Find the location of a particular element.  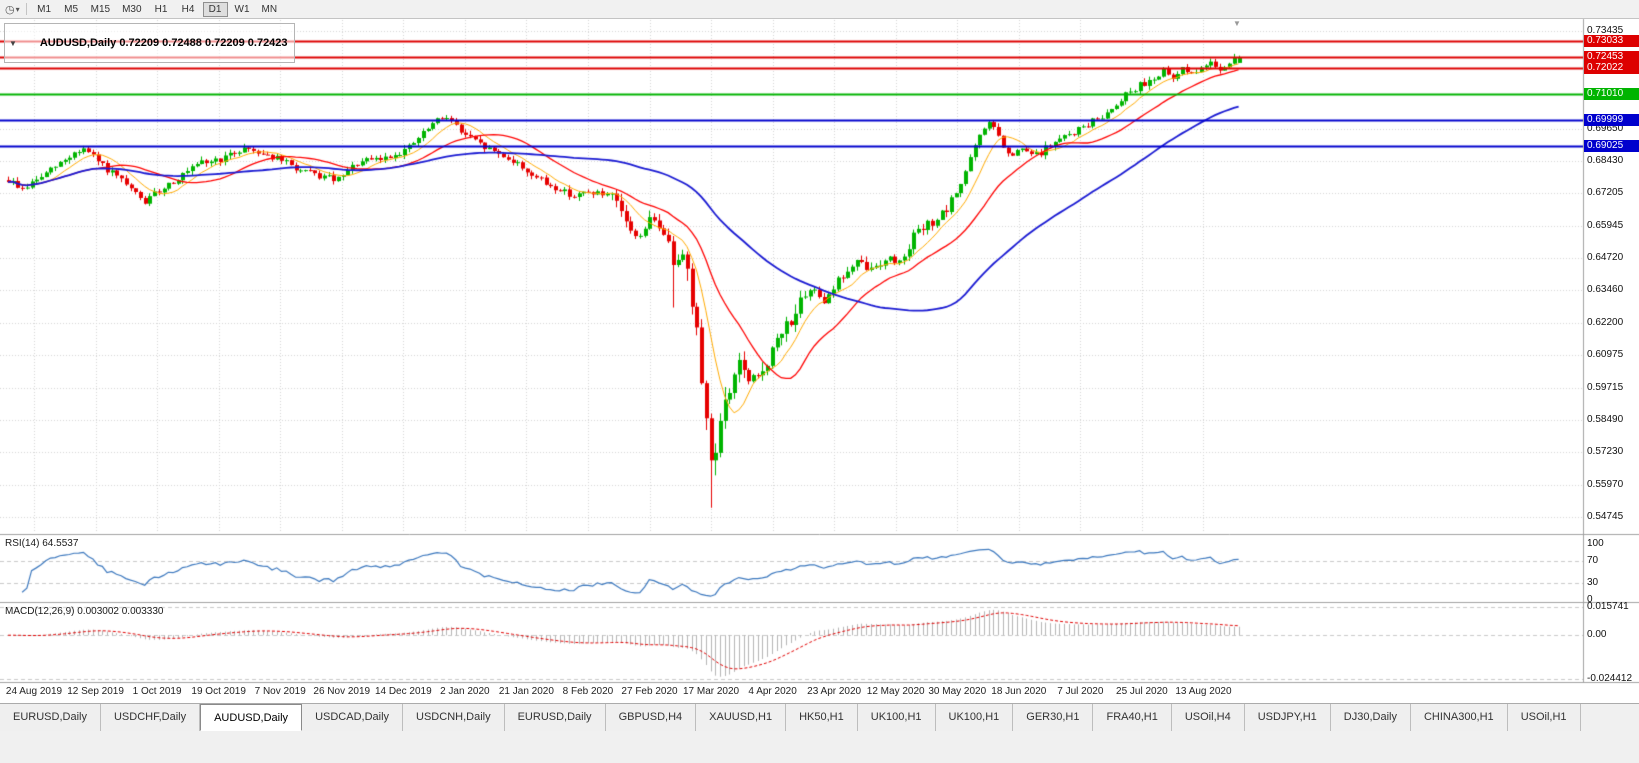

date-axis-label: 23 Apr 2020 is located at coordinates (834, 691).